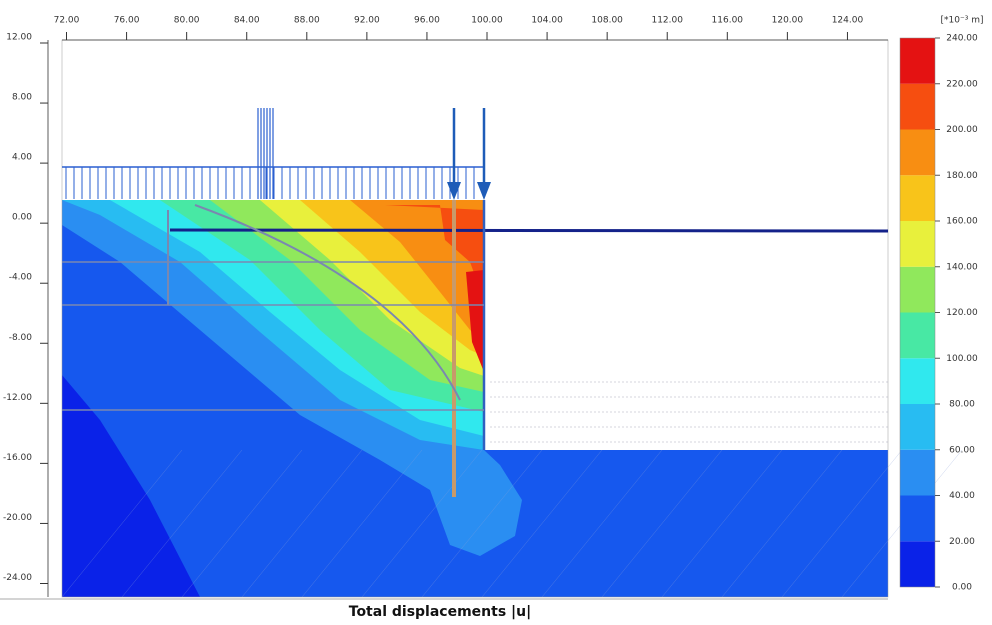 This screenshot has width=992, height=625. I want to click on colorbar-tick-label: 60.00, so click(962, 450).